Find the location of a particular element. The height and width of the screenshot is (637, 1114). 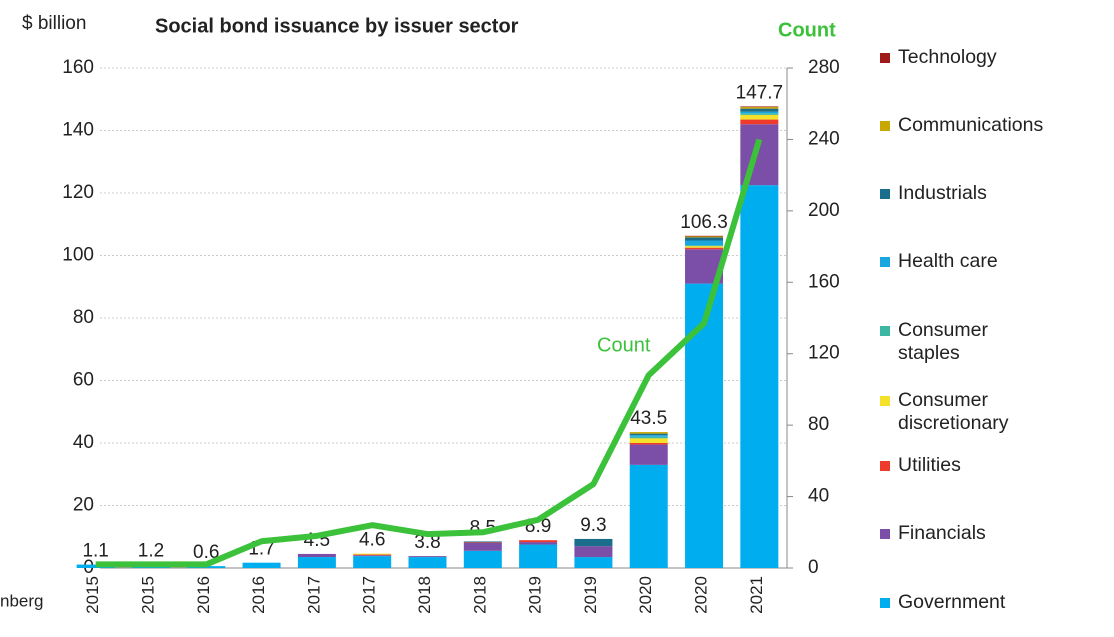

y-tick-label: 160 is located at coordinates (78, 67).